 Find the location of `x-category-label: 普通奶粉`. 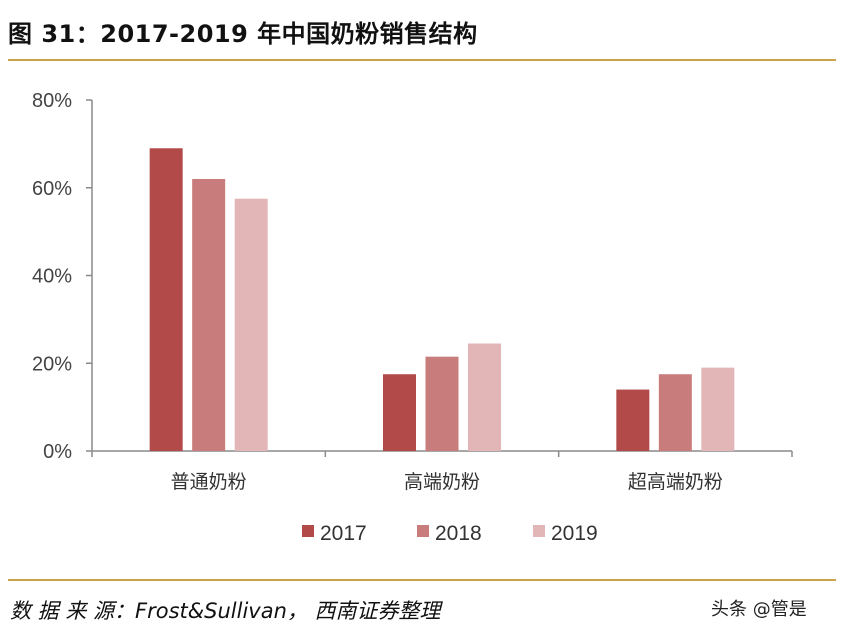

x-category-label: 普通奶粉 is located at coordinates (209, 482).